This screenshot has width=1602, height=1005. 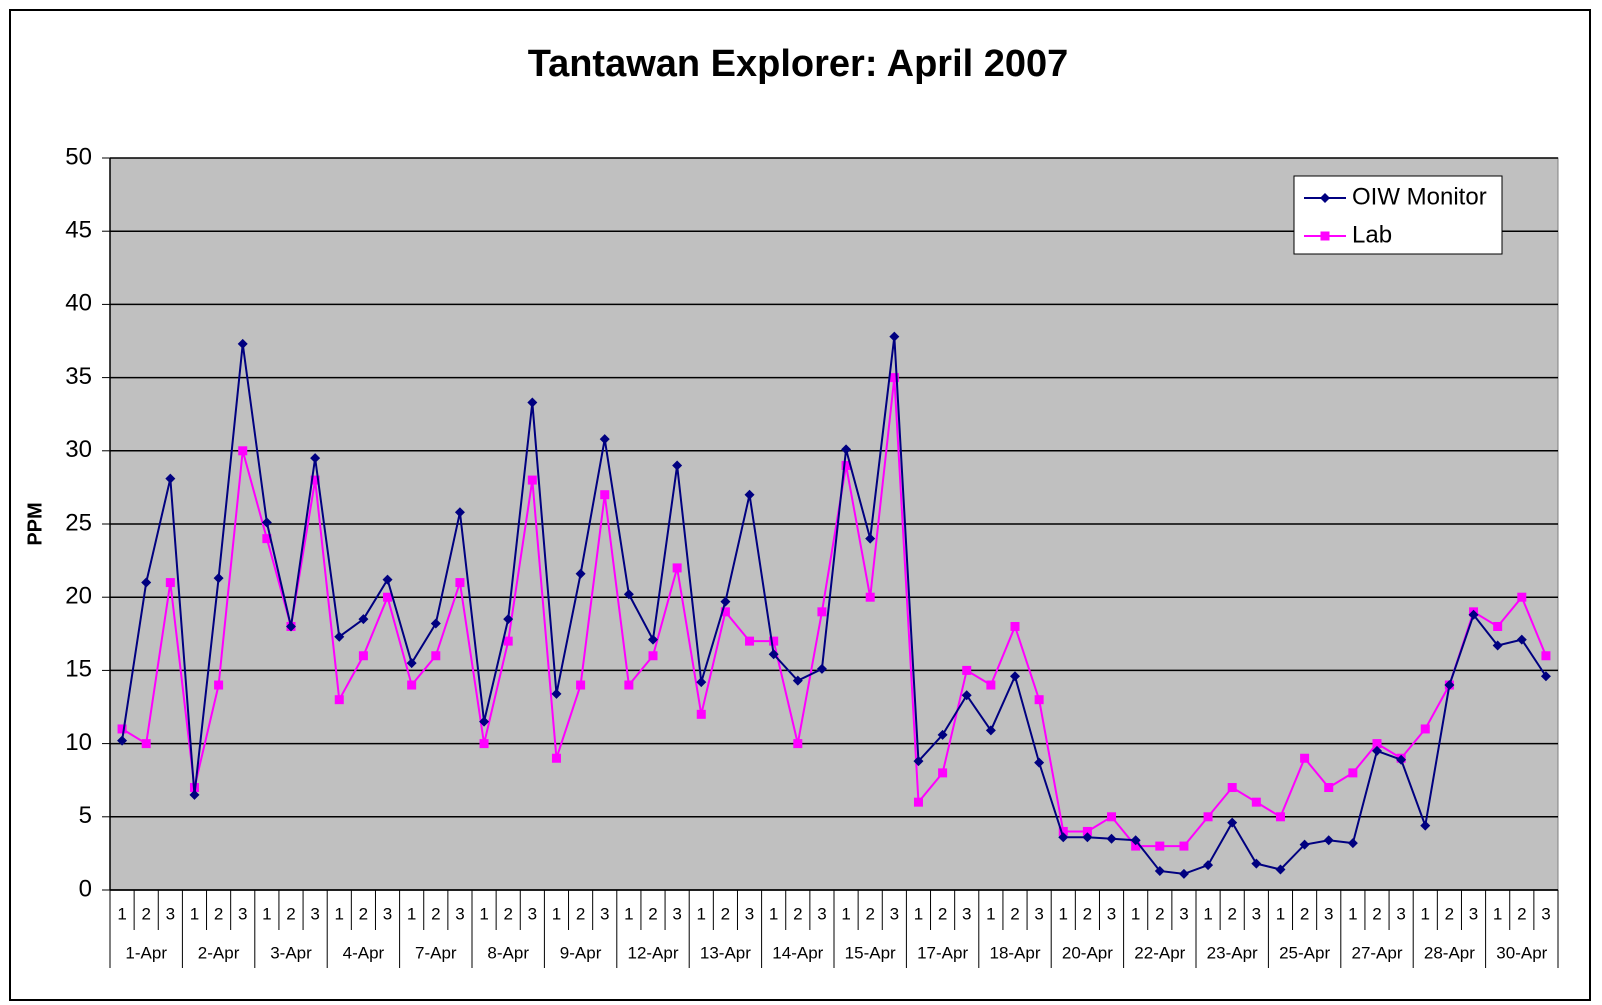 What do you see at coordinates (35, 523) in the screenshot?
I see `y-axis-label: PPM` at bounding box center [35, 523].